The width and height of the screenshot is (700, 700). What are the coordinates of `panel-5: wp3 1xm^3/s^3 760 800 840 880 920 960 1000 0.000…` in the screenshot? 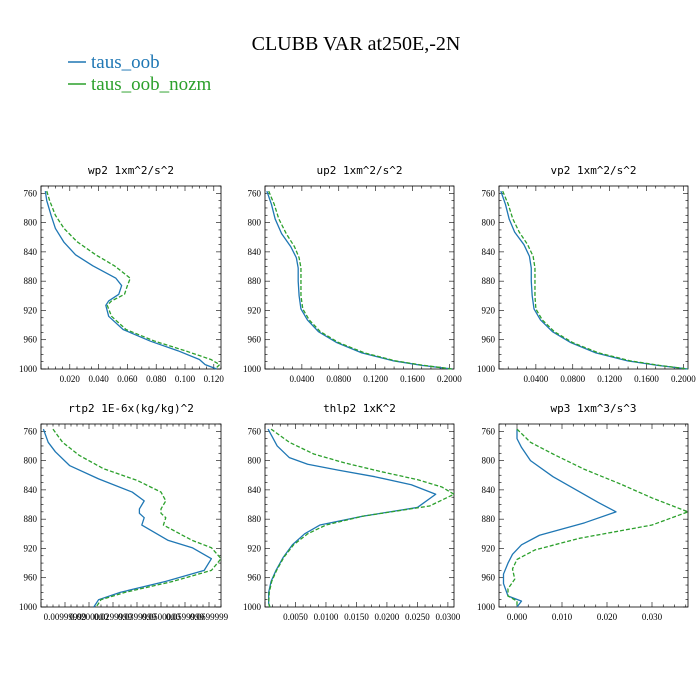 It's located at (583, 512).